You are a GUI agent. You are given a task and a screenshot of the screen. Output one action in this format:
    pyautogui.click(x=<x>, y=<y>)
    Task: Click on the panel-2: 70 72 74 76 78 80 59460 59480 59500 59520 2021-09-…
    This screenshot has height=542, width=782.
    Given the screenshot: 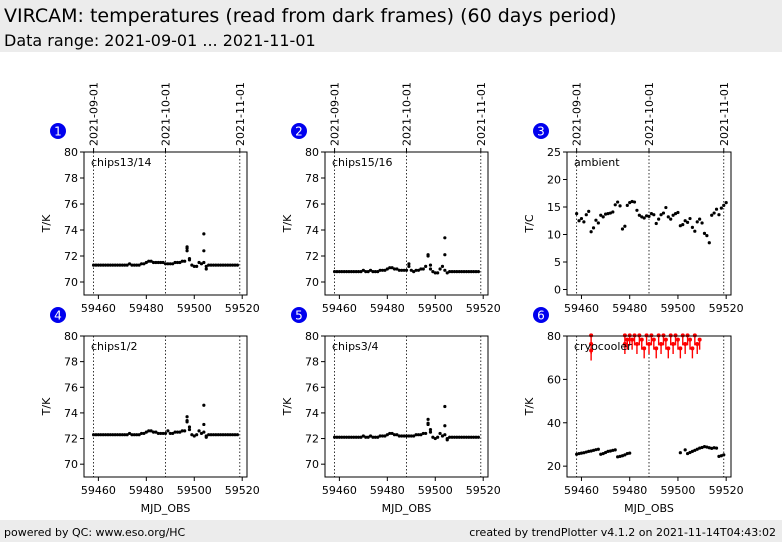 What is the action you would take?
    pyautogui.click(x=391, y=198)
    